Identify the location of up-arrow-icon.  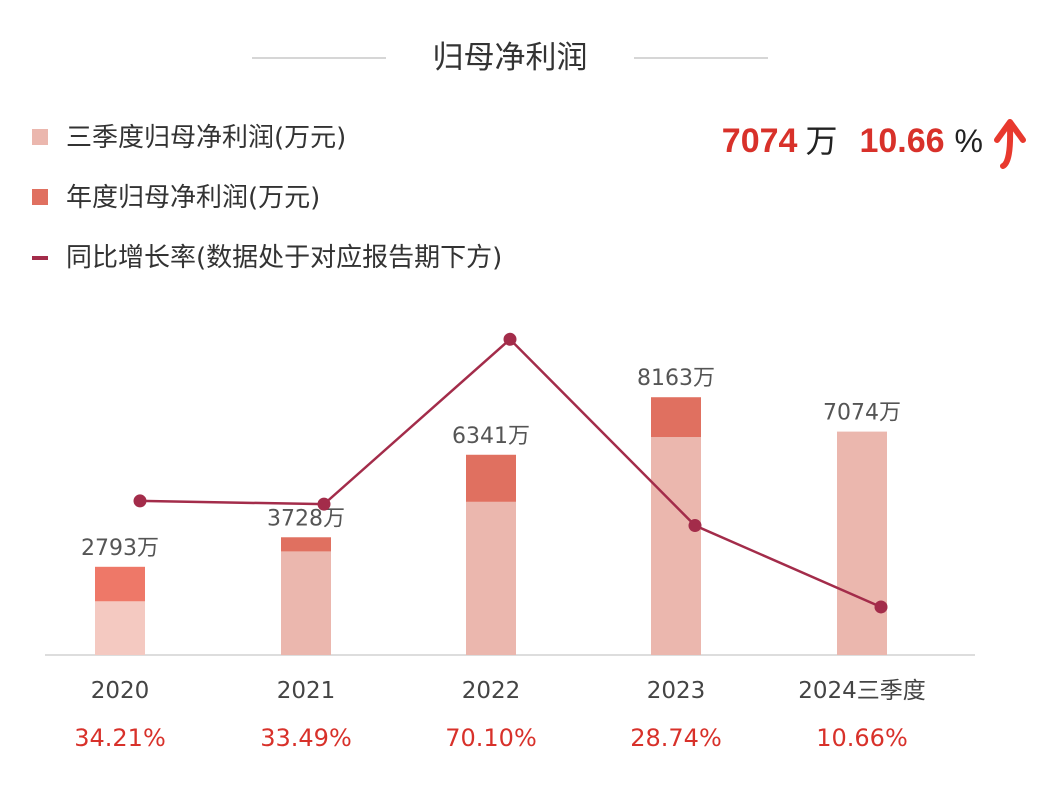
(1010, 144).